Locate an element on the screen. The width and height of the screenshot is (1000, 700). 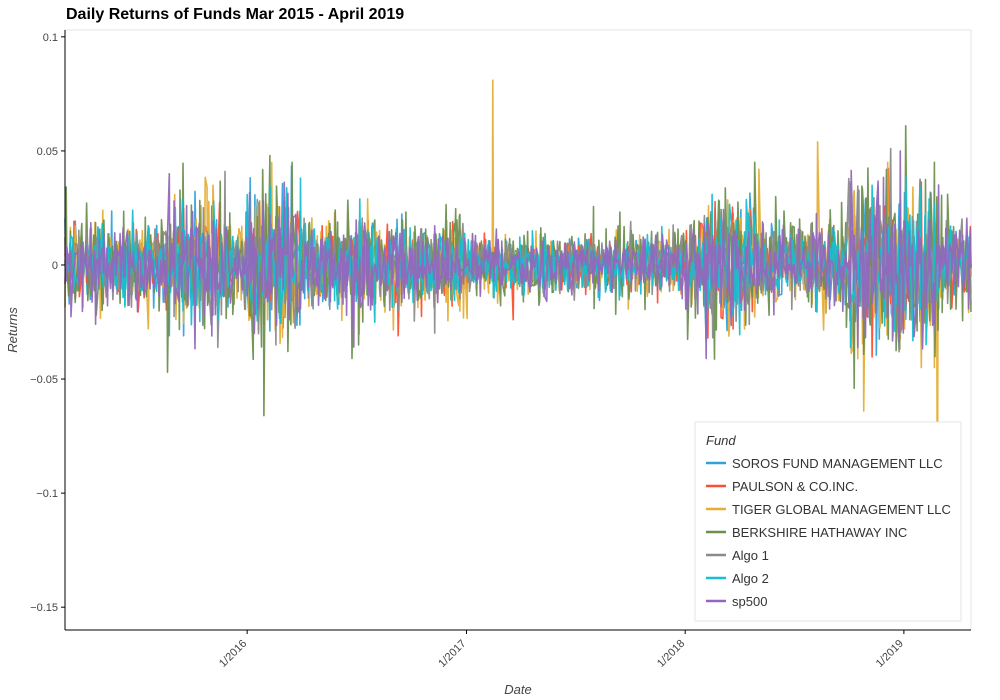
legend-entry-label: Algo 2 is located at coordinates (750, 578).